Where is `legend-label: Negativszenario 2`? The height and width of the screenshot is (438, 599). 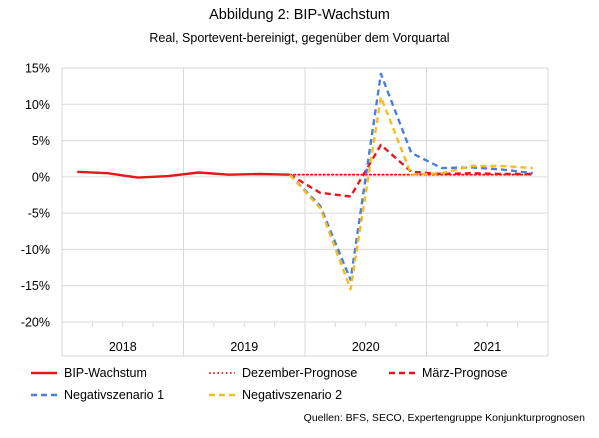
legend-label: Negativszenario 2 is located at coordinates (292, 395).